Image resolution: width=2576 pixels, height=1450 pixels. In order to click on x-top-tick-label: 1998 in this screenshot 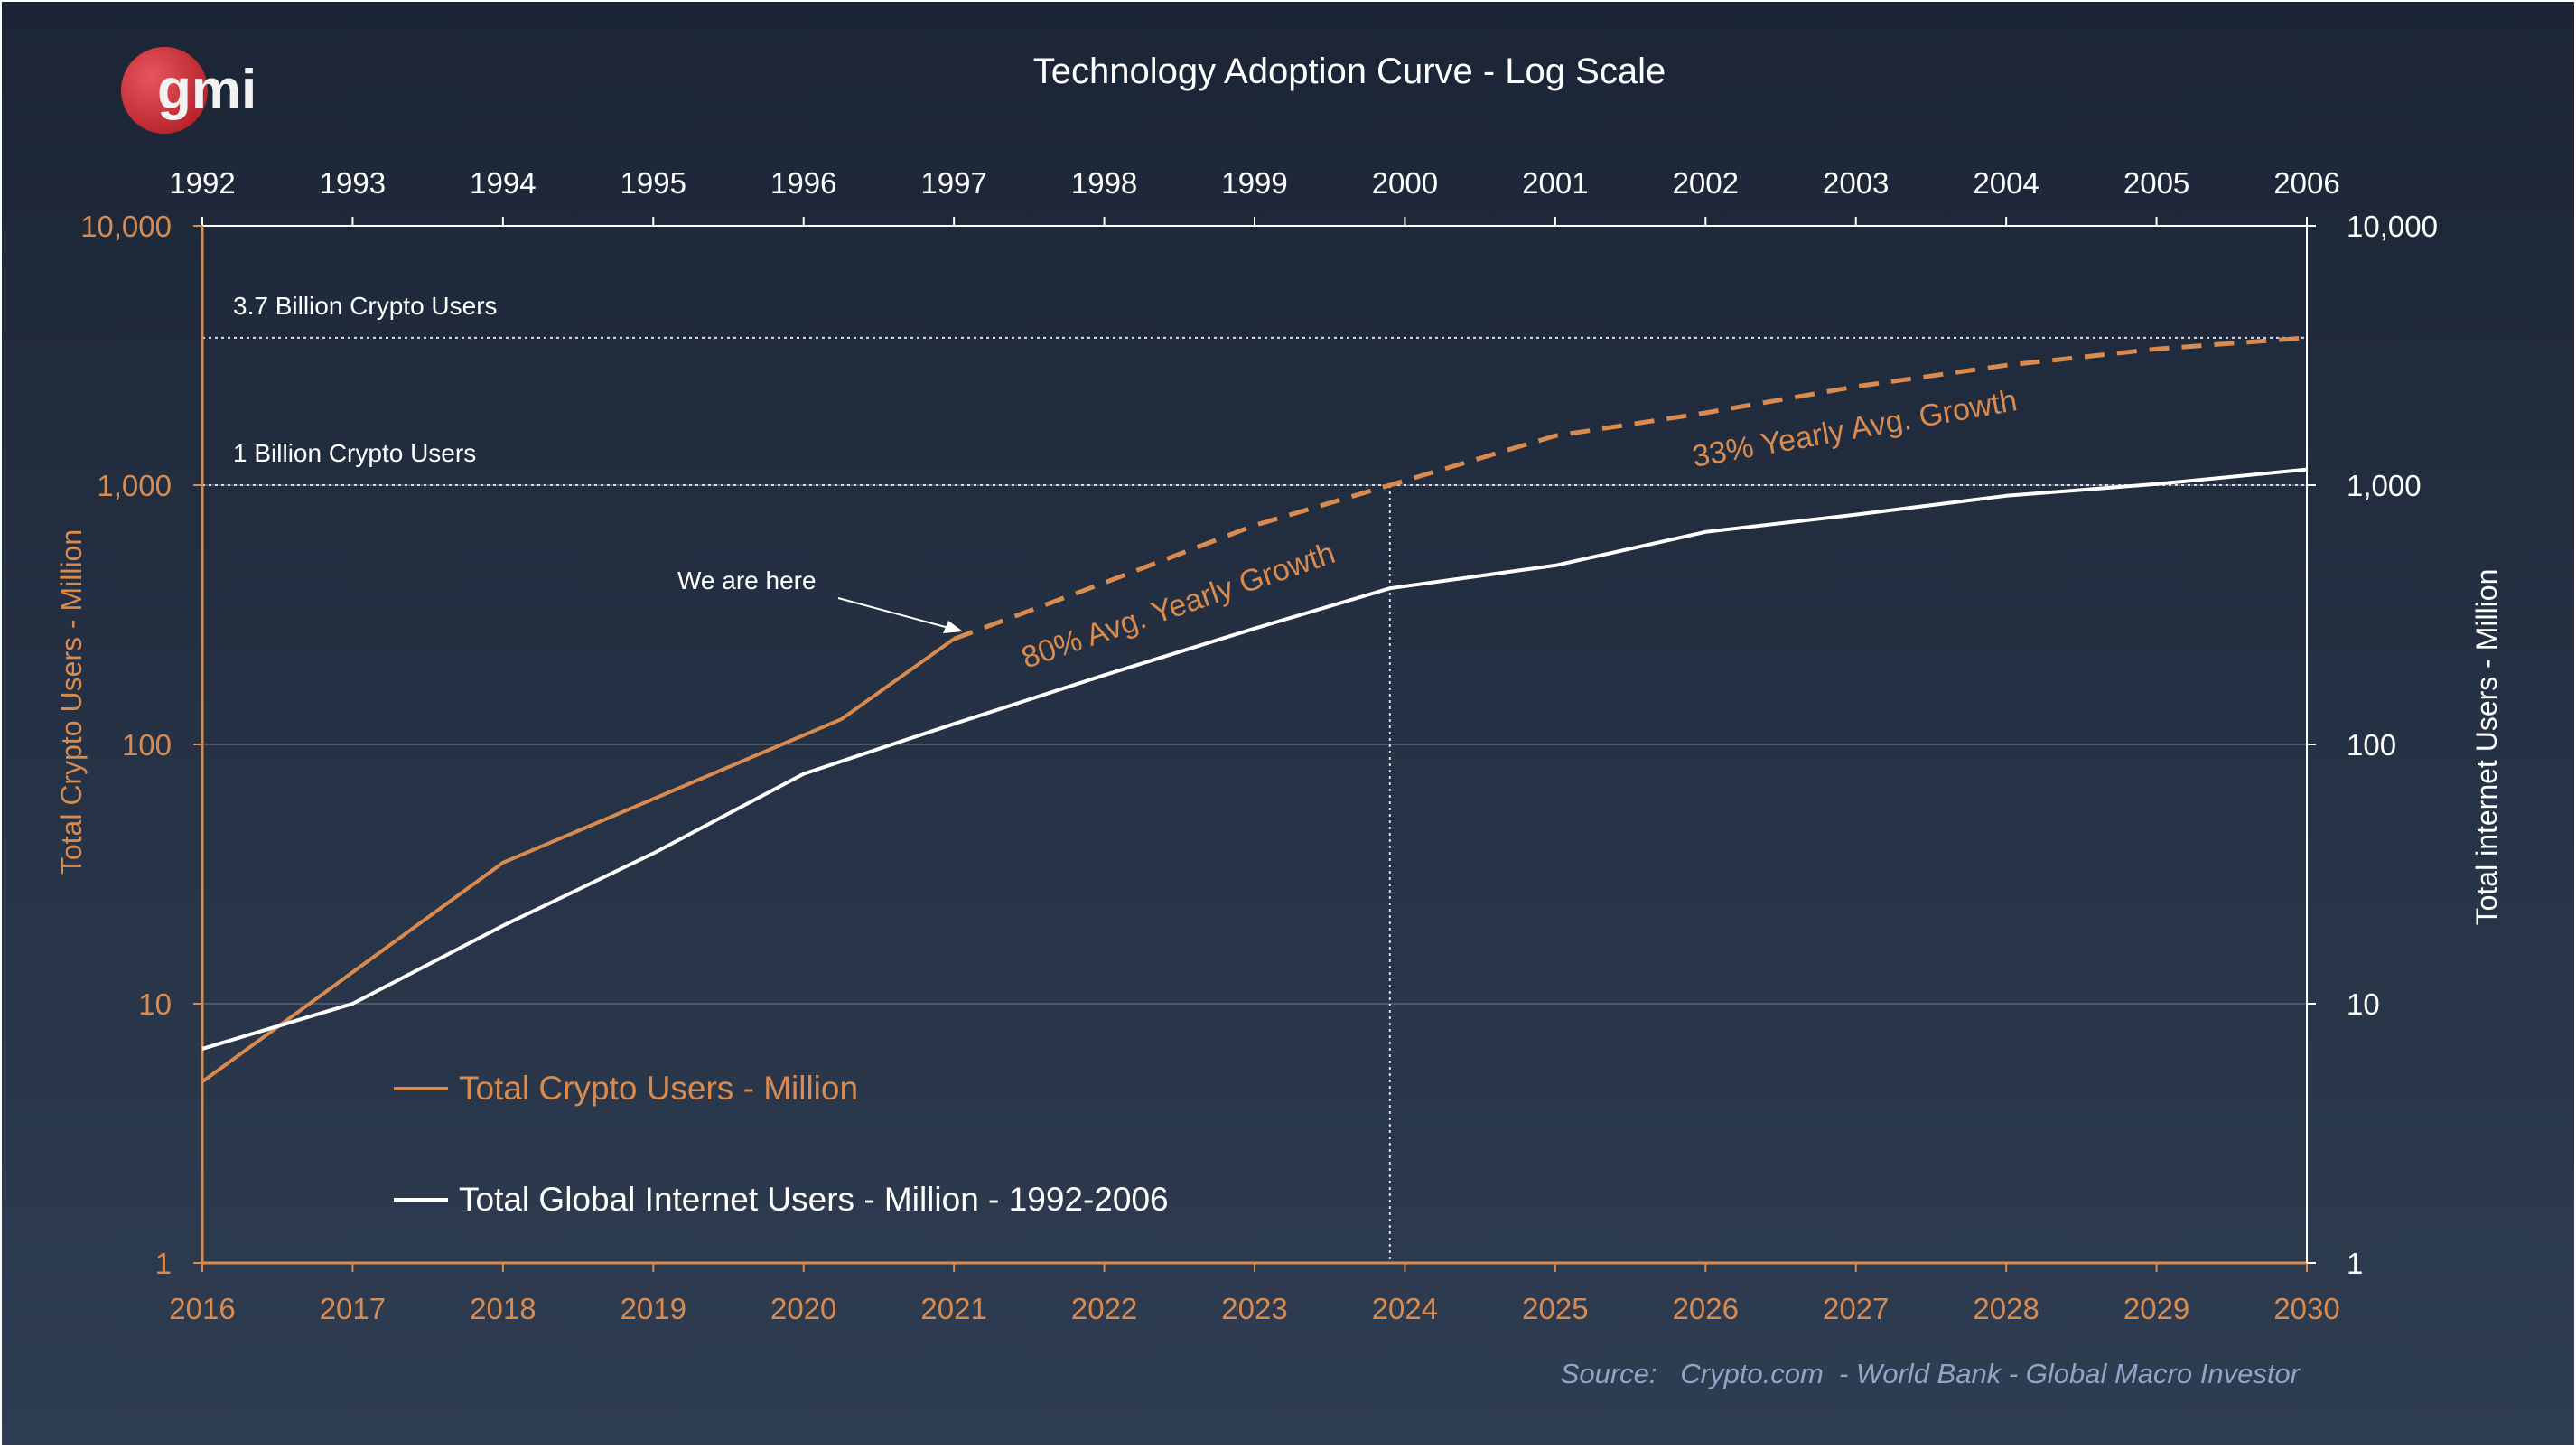, I will do `click(1104, 183)`.